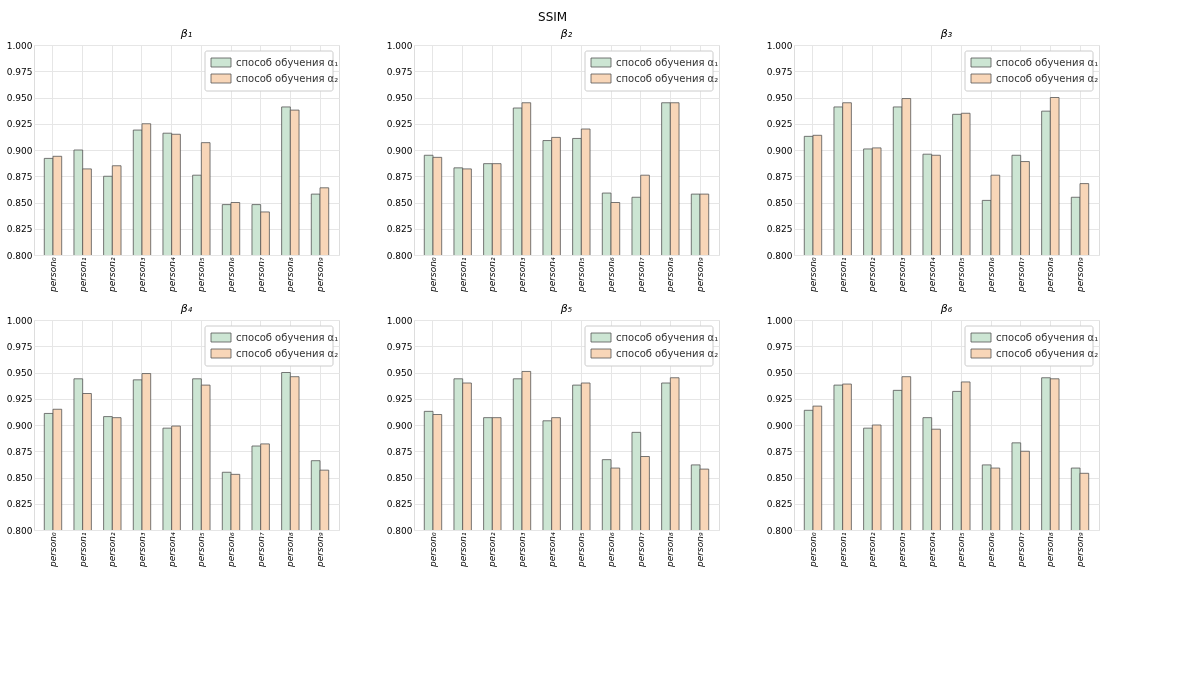 The image size is (1192, 693). What do you see at coordinates (462, 550) in the screenshot?
I see `x-tick-label: person₁` at bounding box center [462, 550].